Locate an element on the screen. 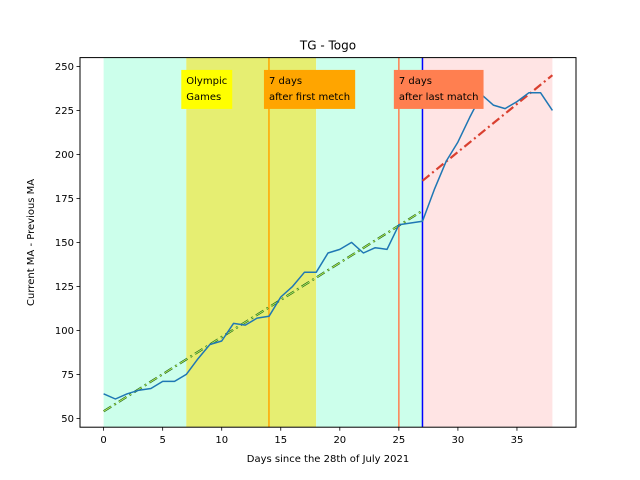  x-tick-label: 5 is located at coordinates (162, 440).